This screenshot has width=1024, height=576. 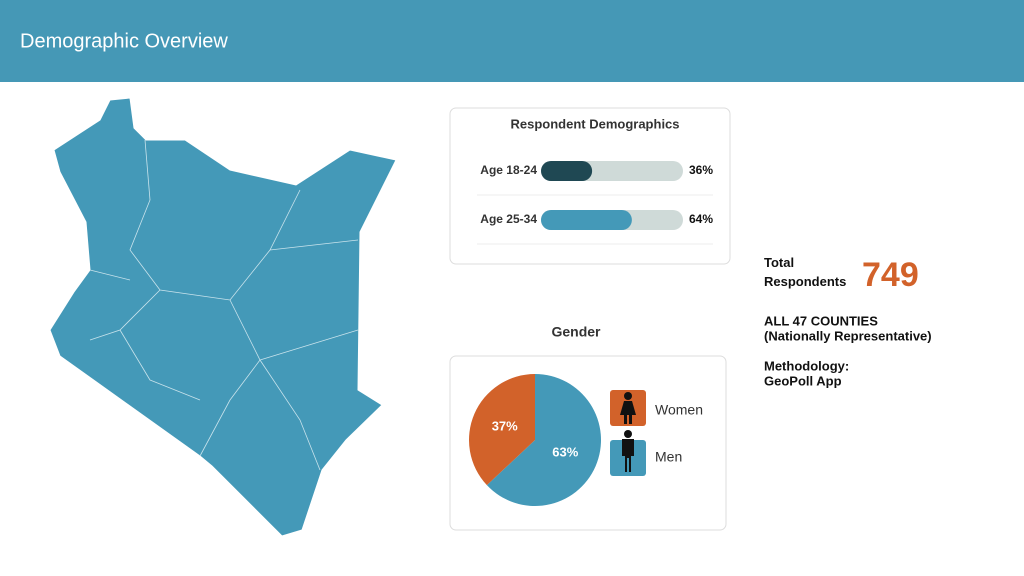 I want to click on slice-label: 37%, so click(x=505, y=425).